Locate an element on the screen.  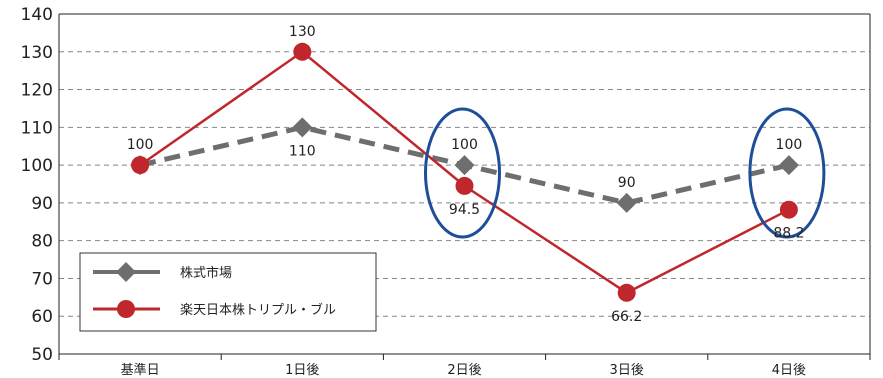
y-tick-label: 140 is located at coordinates (37, 15).